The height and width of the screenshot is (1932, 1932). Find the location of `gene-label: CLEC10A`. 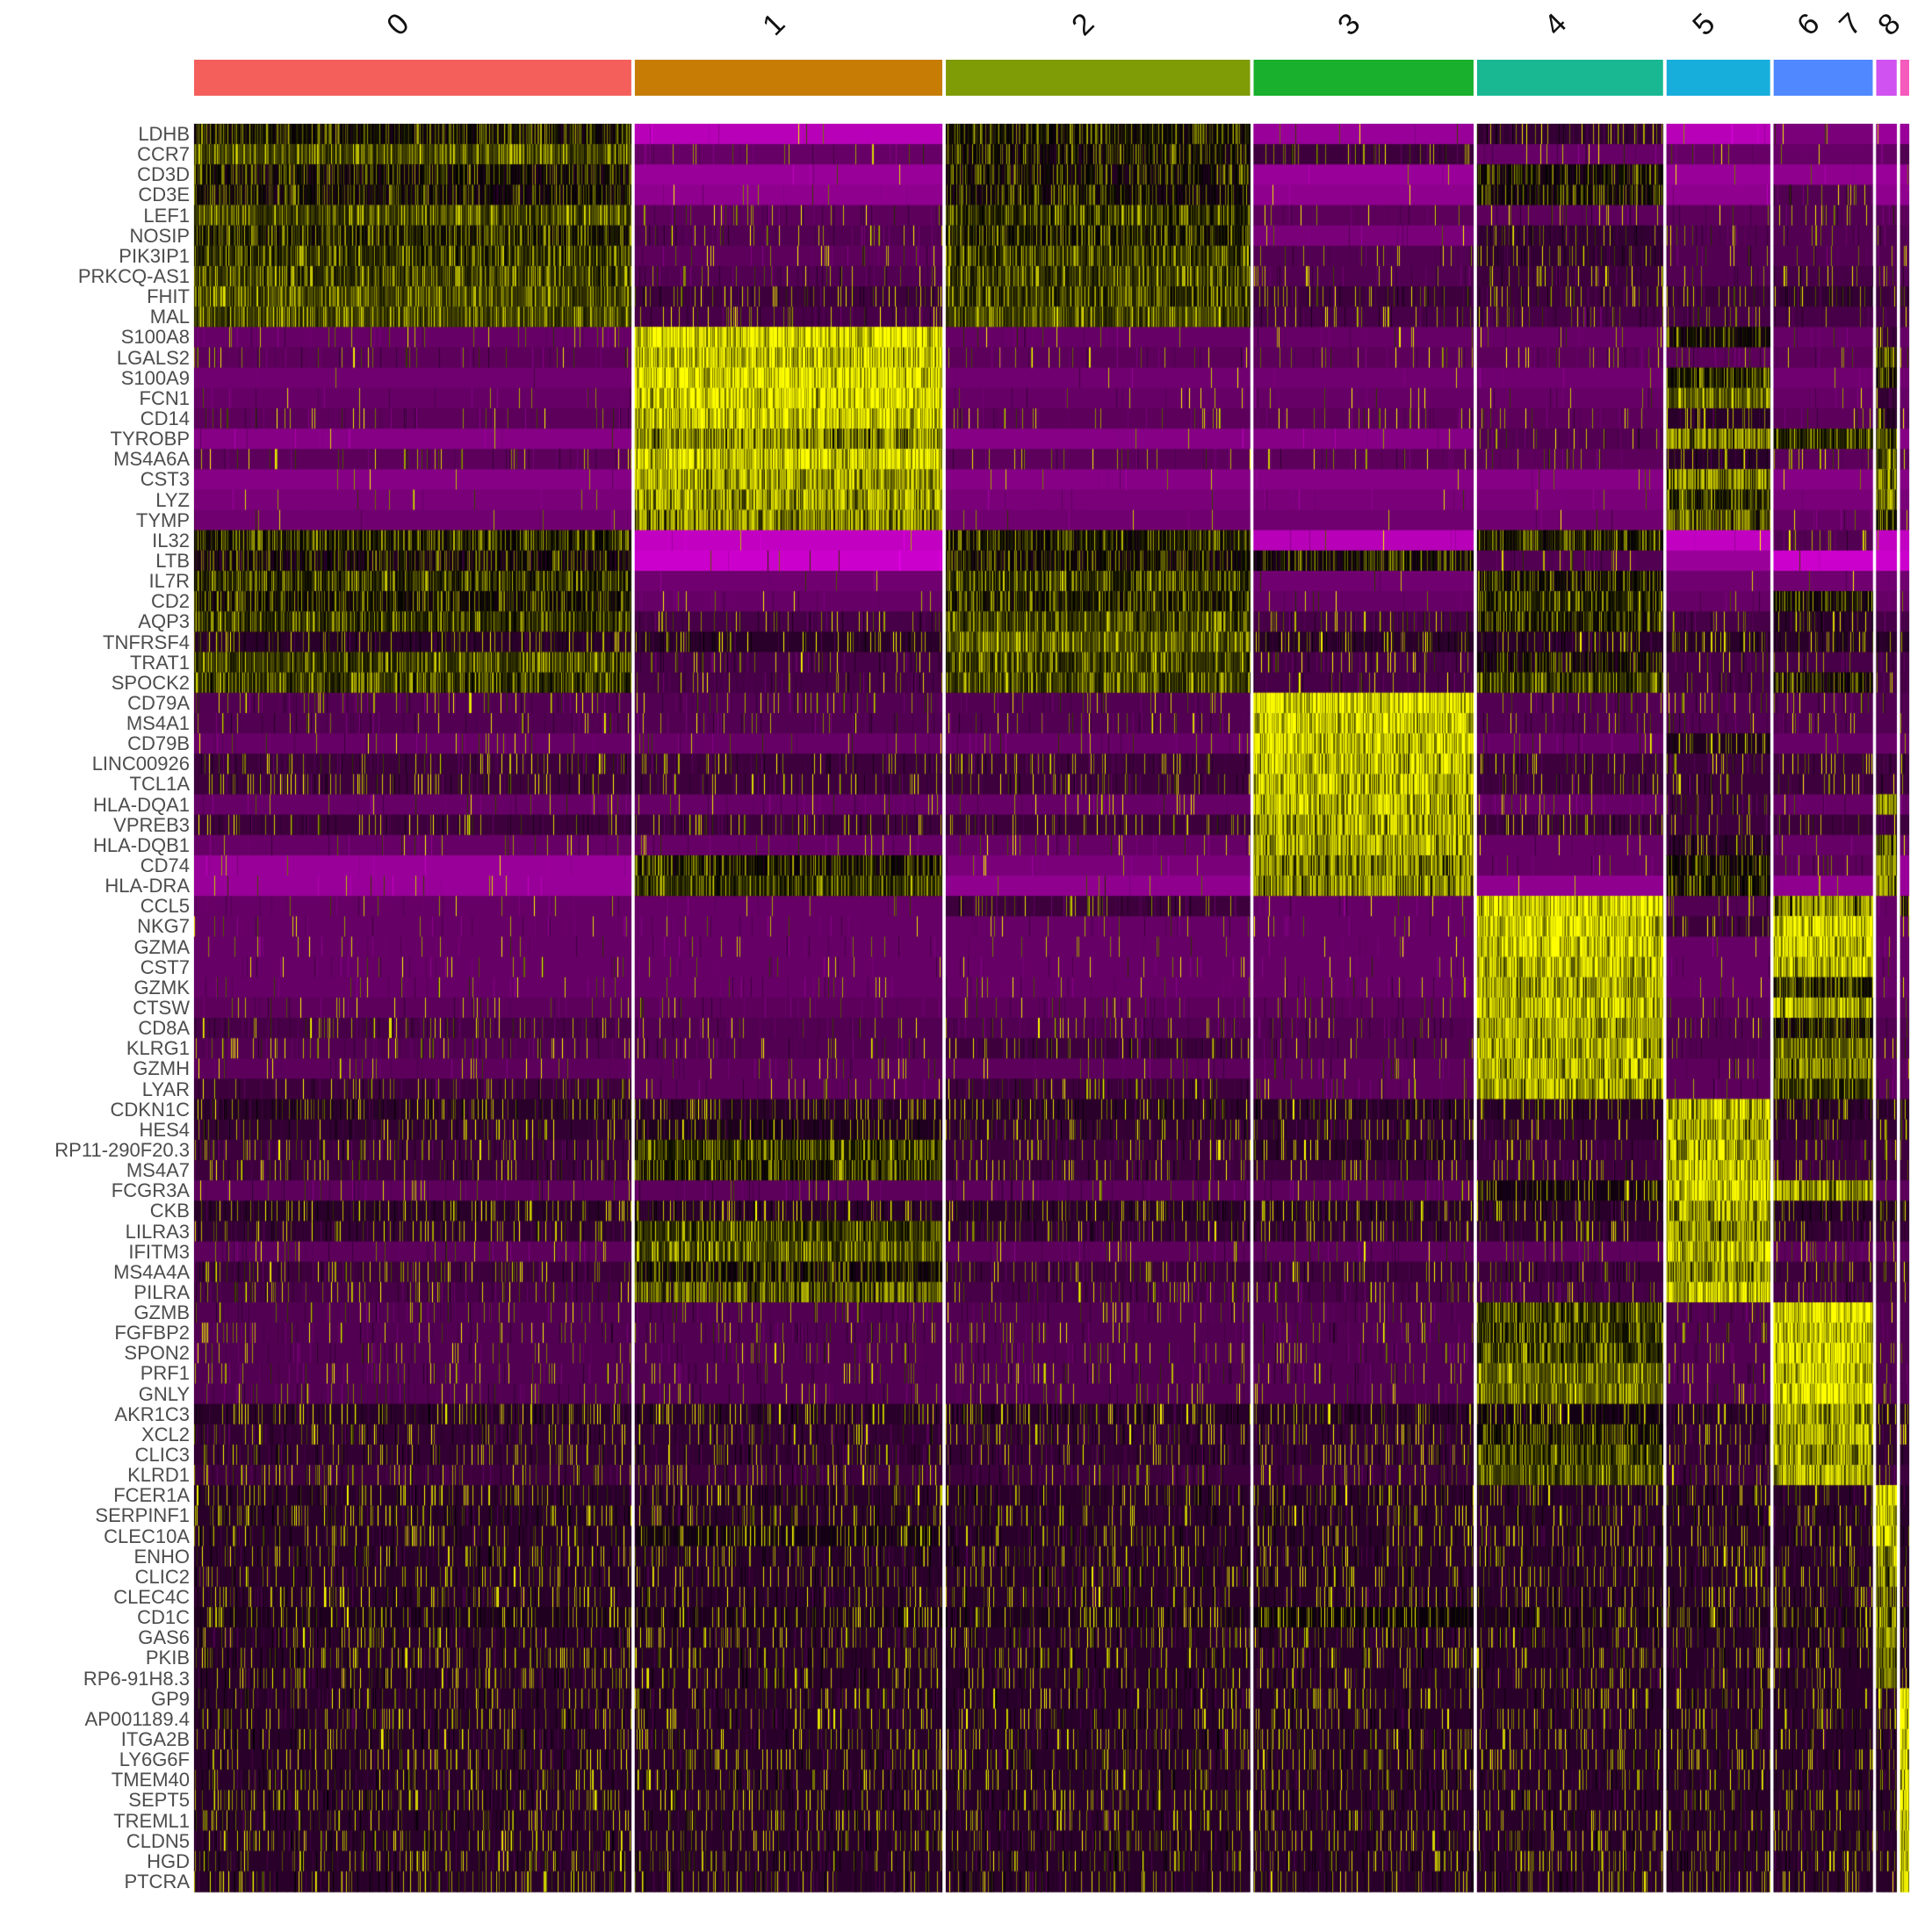

gene-label: CLEC10A is located at coordinates (147, 1536).